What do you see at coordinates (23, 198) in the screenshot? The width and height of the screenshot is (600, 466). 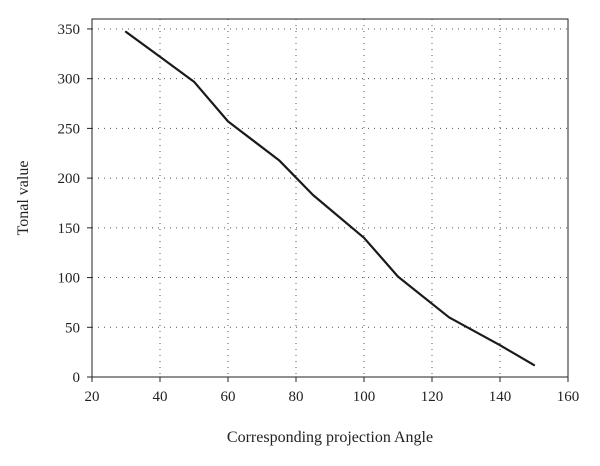 I see `y-axis-title: Tonal value` at bounding box center [23, 198].